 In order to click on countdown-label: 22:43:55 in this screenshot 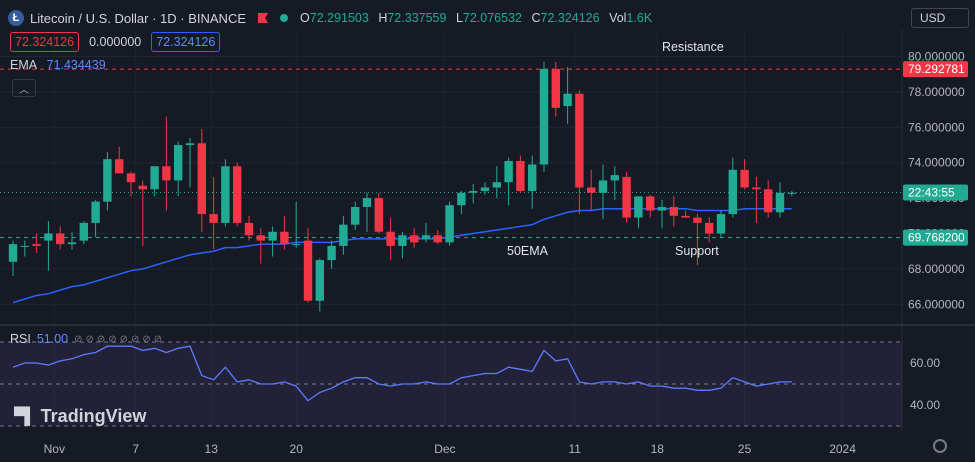, I will do `click(931, 192)`.